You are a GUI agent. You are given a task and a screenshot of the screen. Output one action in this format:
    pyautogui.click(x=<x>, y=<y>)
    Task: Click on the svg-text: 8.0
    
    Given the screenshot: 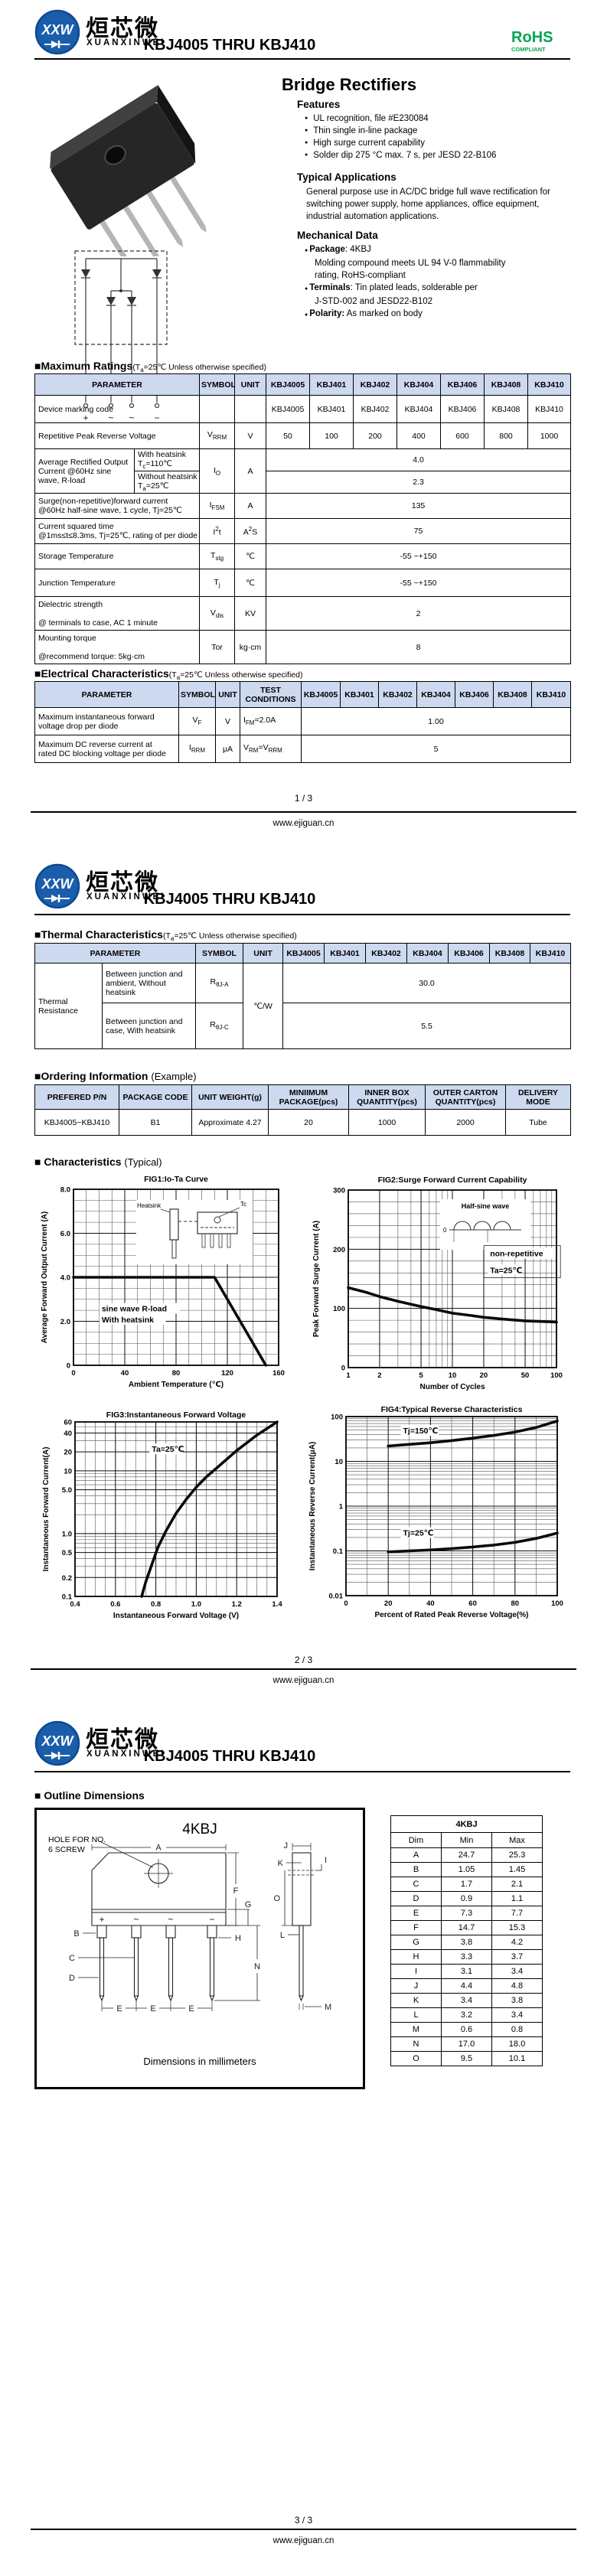 What is the action you would take?
    pyautogui.click(x=65, y=1190)
    